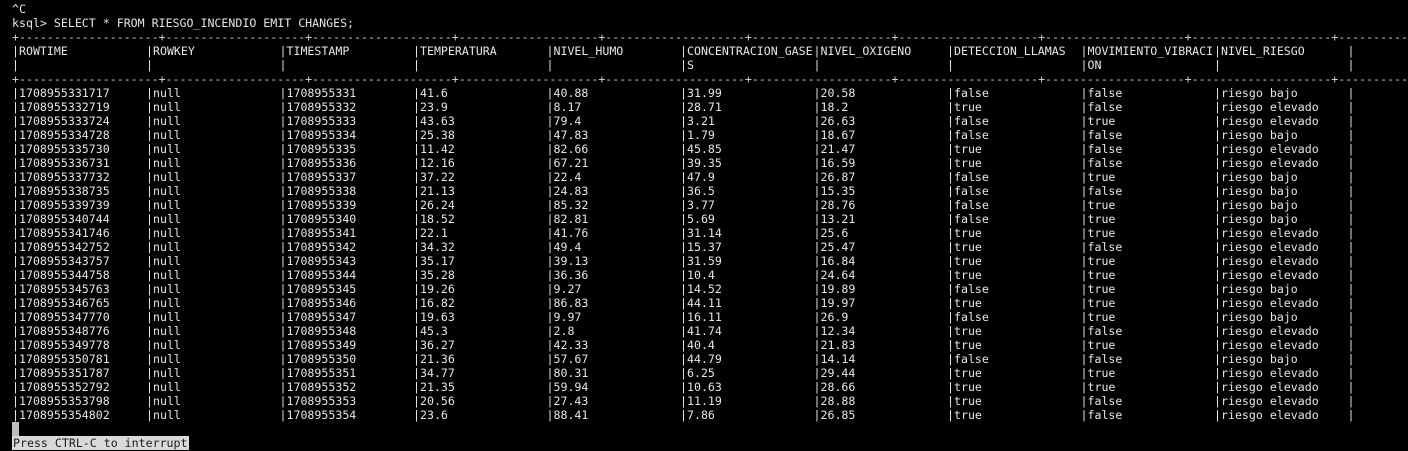 The height and width of the screenshot is (451, 1408). I want to click on table-cell: |22.1, so click(430, 233).